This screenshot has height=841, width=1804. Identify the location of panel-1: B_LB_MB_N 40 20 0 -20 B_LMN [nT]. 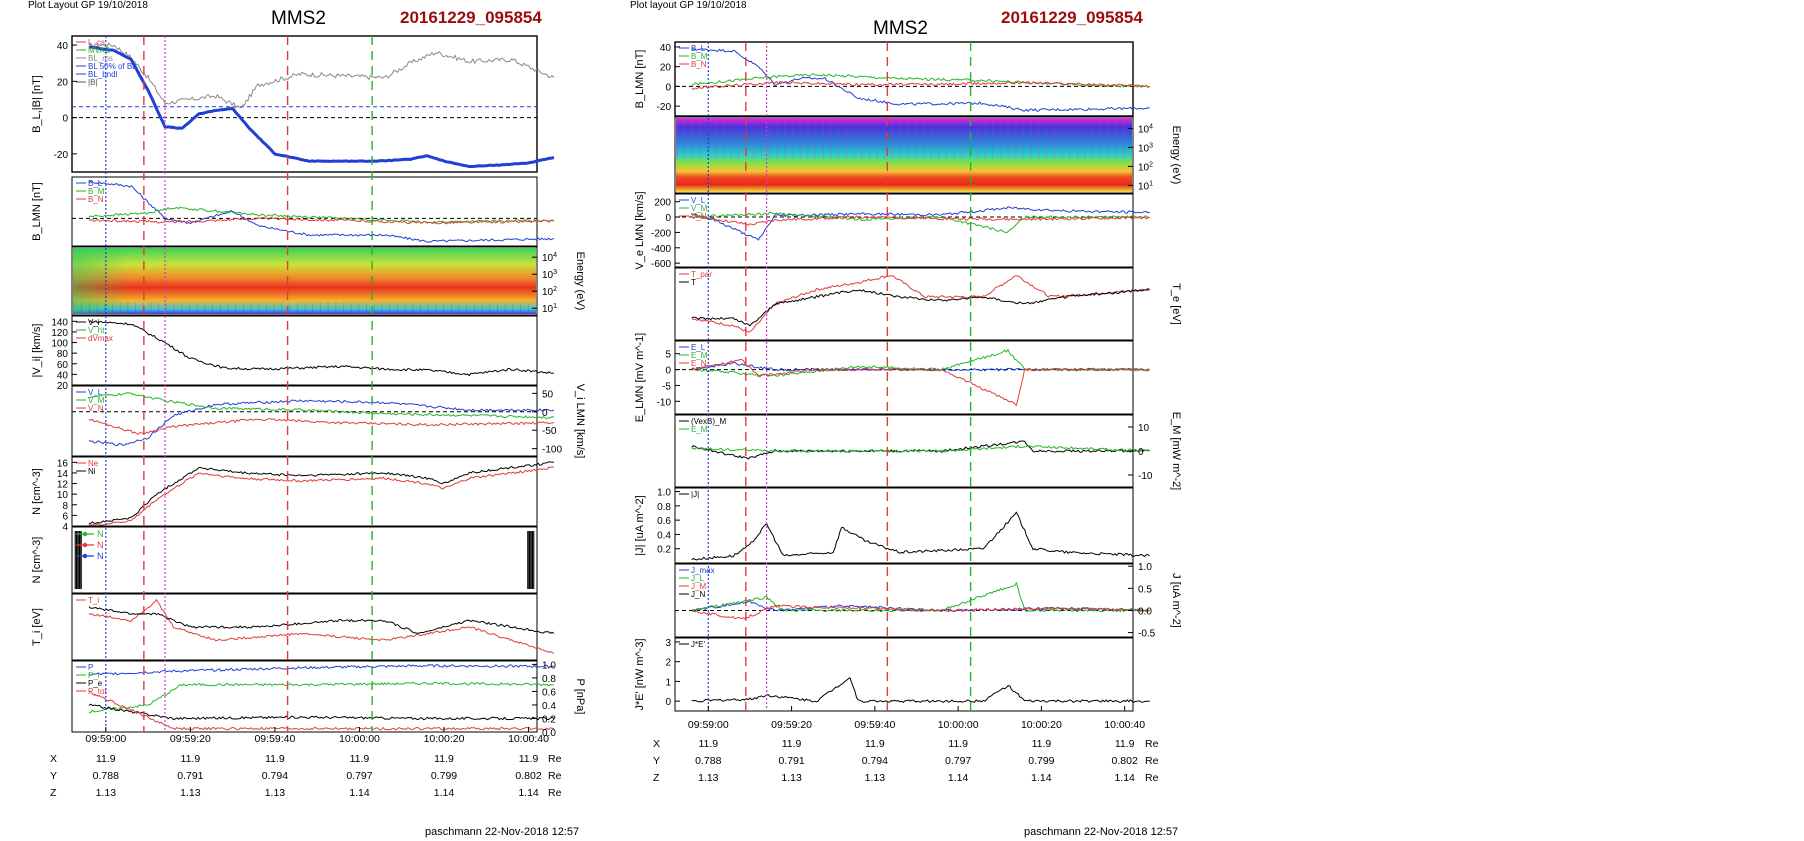
(892, 79).